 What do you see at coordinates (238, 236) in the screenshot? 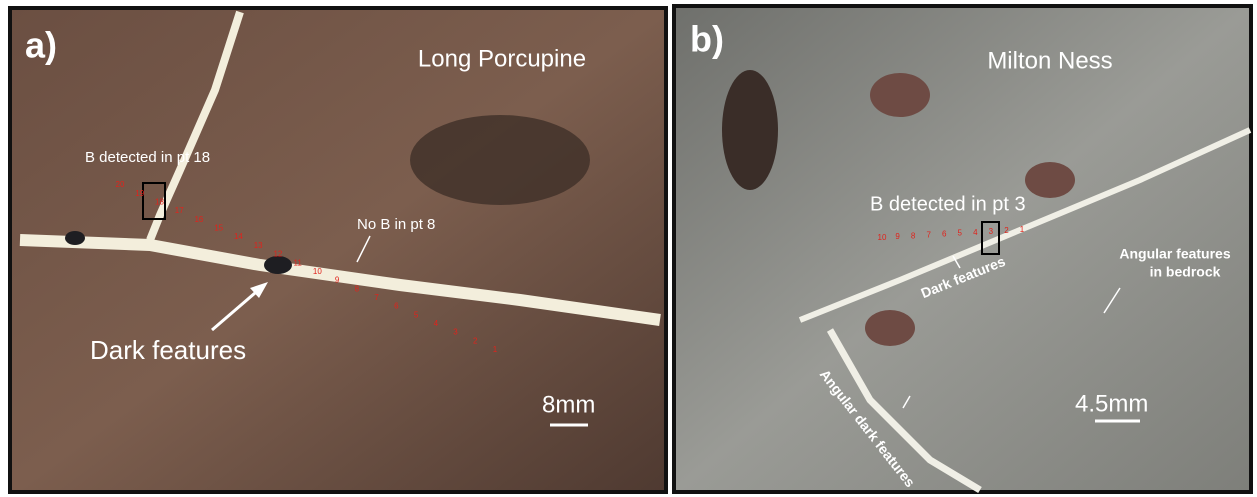
I see `point-label: 14` at bounding box center [238, 236].